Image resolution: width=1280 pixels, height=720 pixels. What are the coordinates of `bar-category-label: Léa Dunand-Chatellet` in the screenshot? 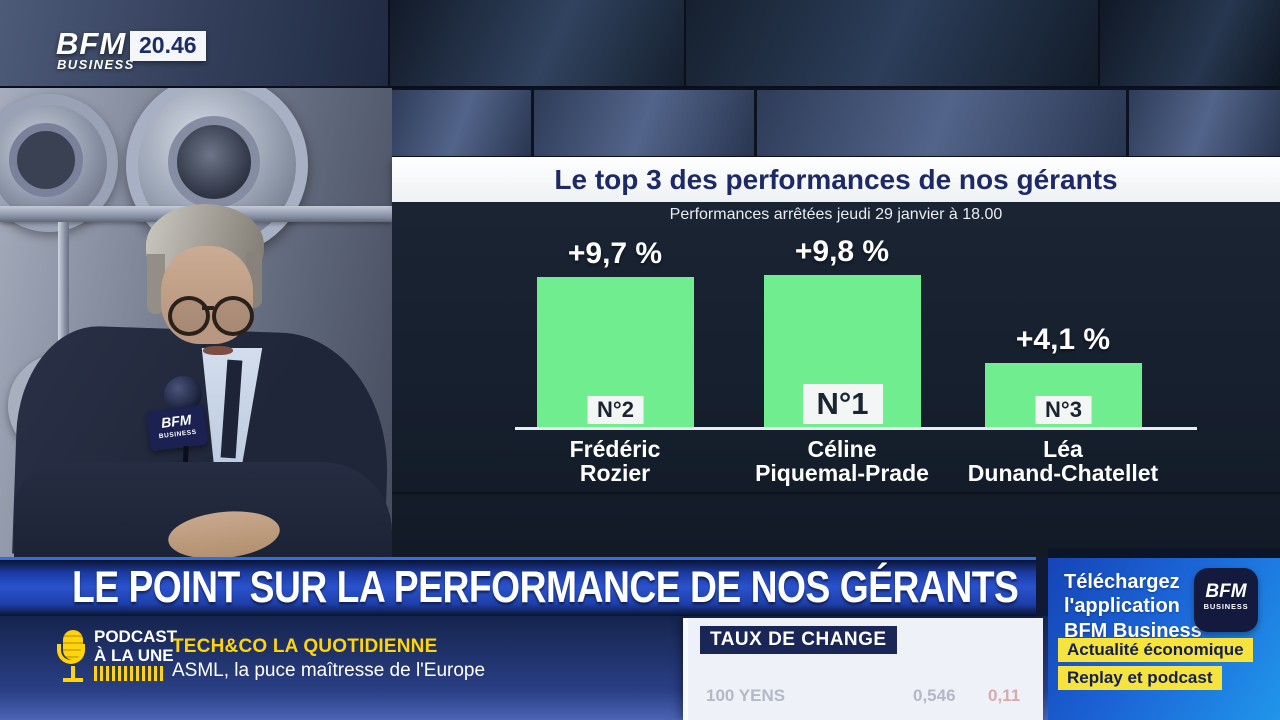 It's located at (1063, 461).